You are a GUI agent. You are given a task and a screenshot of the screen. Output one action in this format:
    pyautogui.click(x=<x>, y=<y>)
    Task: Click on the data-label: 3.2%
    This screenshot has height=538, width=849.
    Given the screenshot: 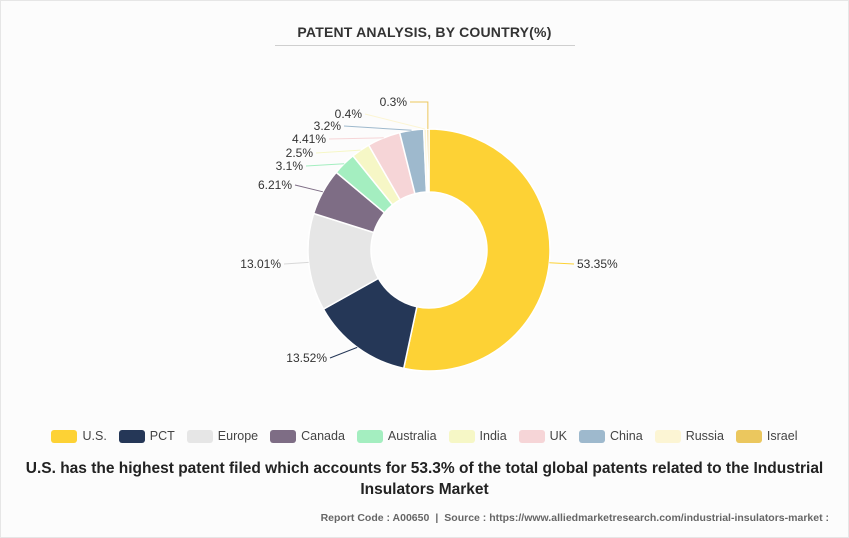 What is the action you would take?
    pyautogui.click(x=328, y=126)
    